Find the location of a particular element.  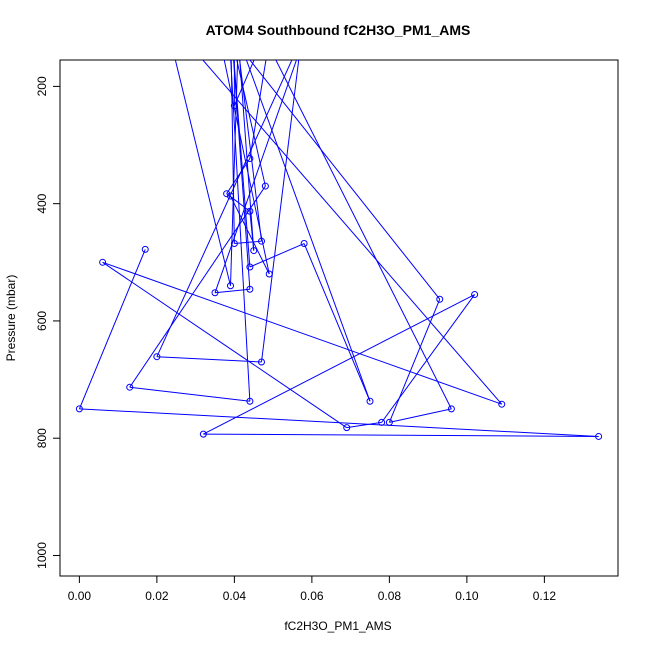

y-axis-label: Pressure (mbar) is located at coordinates (11, 318).